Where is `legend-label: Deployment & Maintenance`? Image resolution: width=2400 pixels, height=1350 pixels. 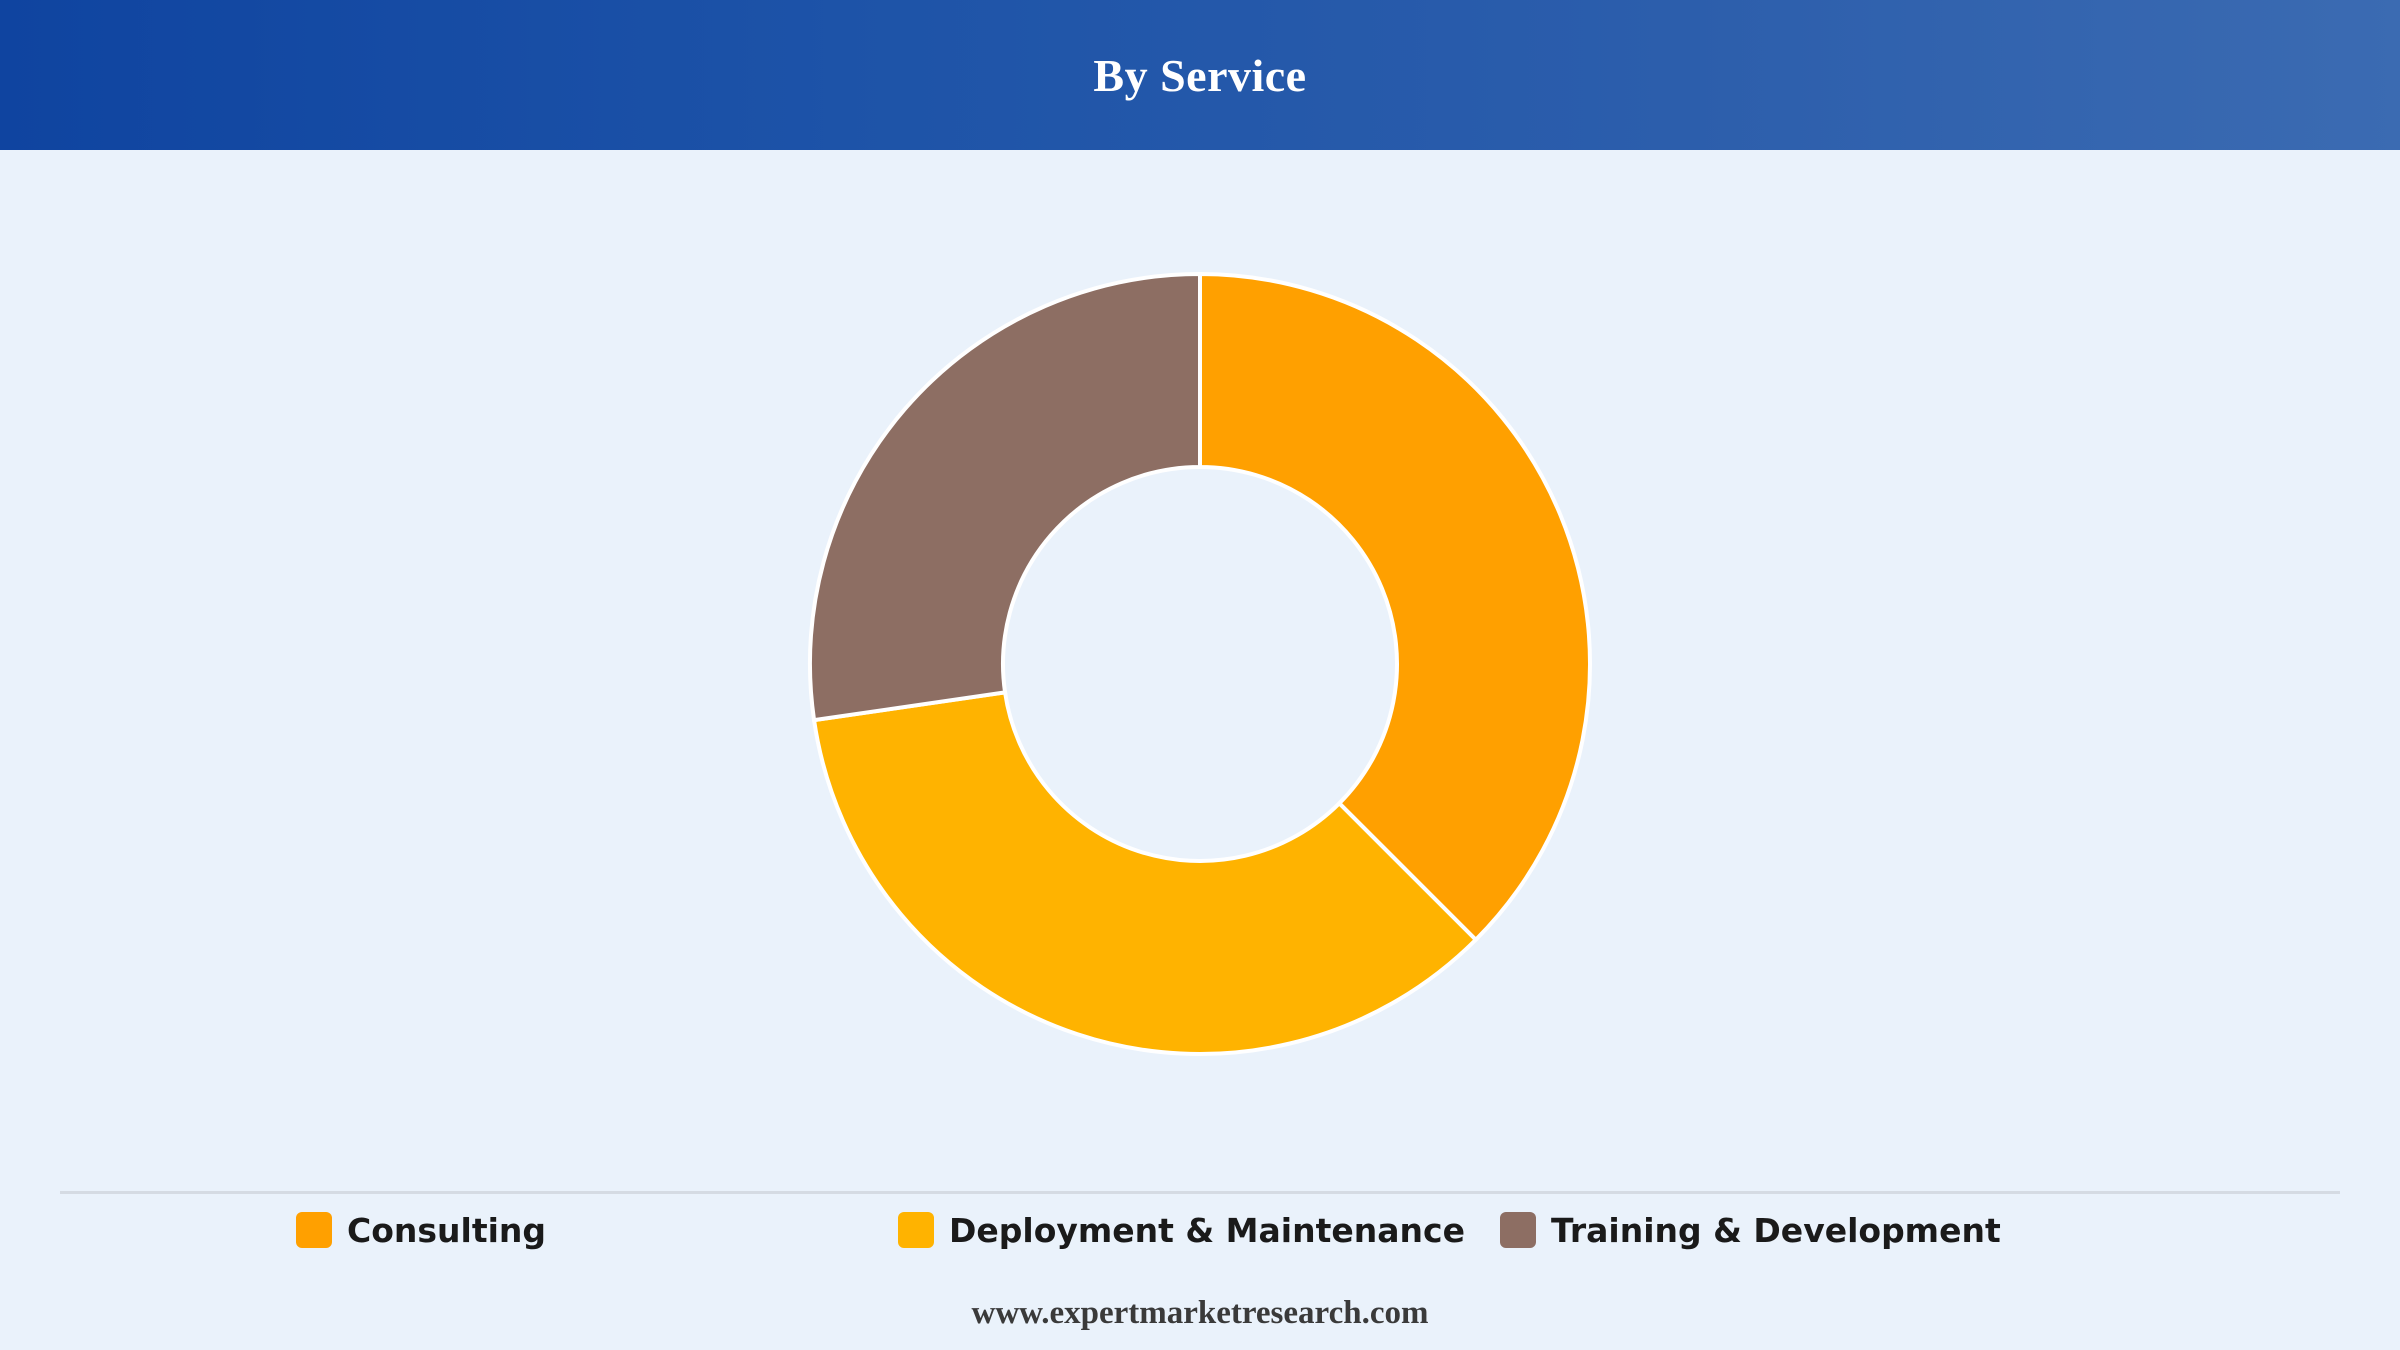
legend-label: Deployment & Maintenance is located at coordinates (1207, 1230).